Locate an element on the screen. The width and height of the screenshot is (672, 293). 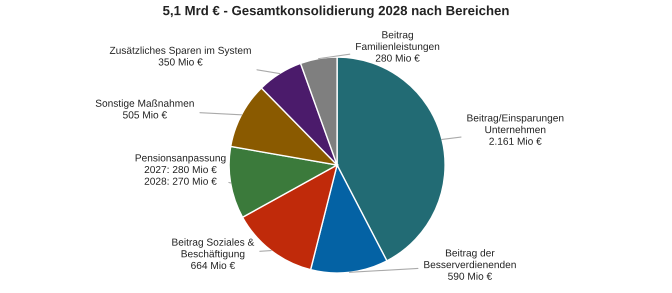
slice-label: Beitrag/Einsparungen Unternehmen is located at coordinates (515, 124).